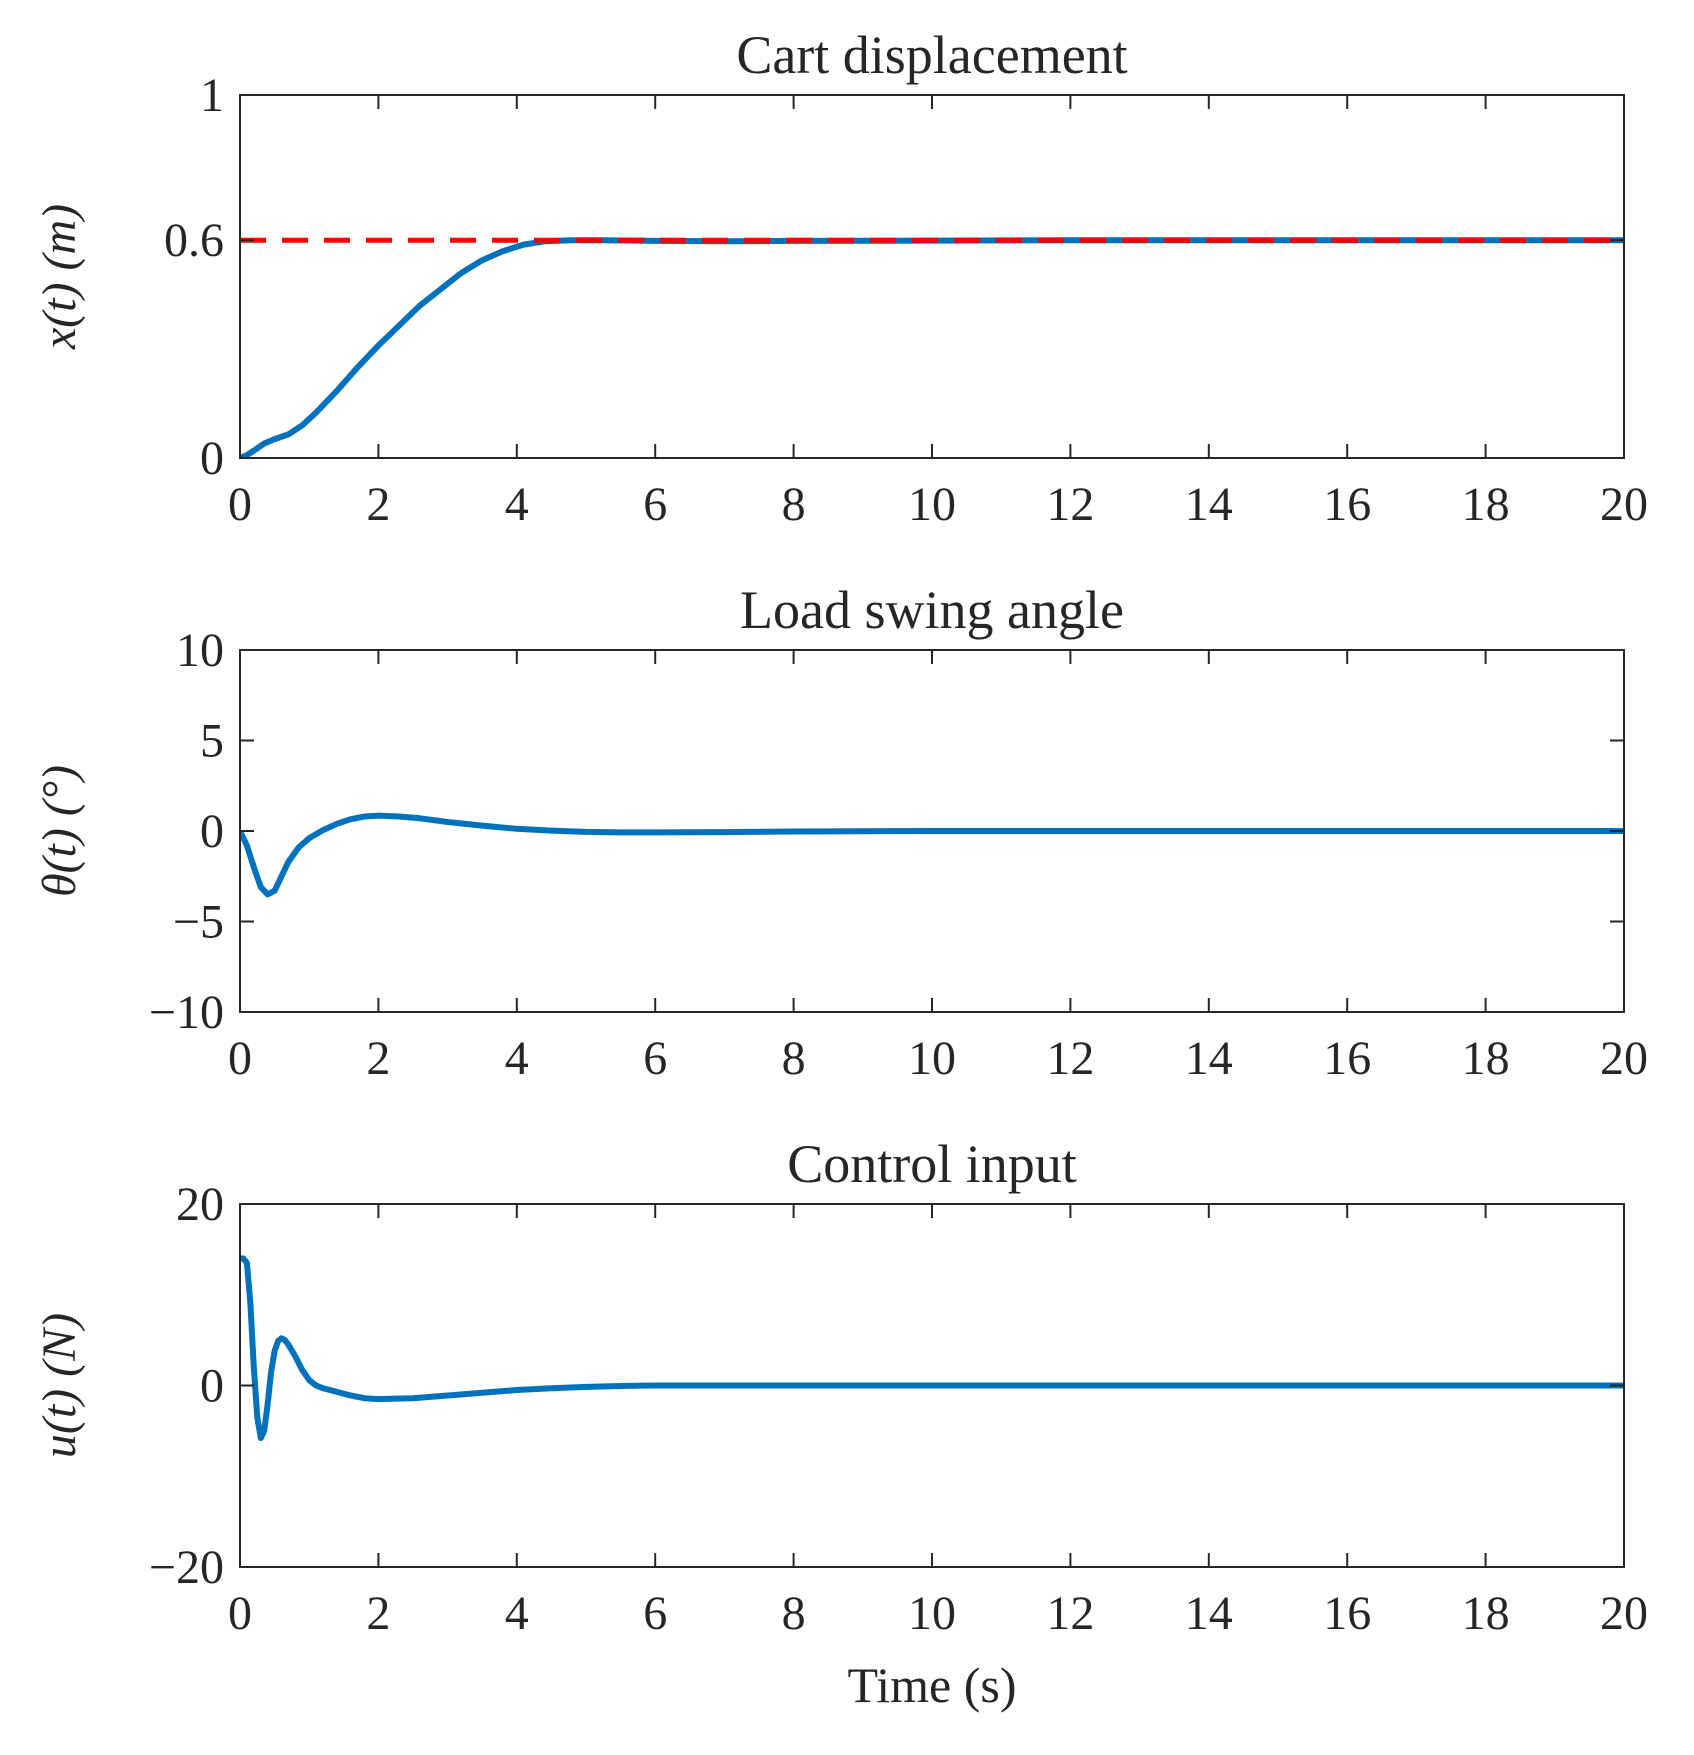  Describe the element at coordinates (200, 1204) in the screenshot. I see `y-tick-label: 20` at that location.